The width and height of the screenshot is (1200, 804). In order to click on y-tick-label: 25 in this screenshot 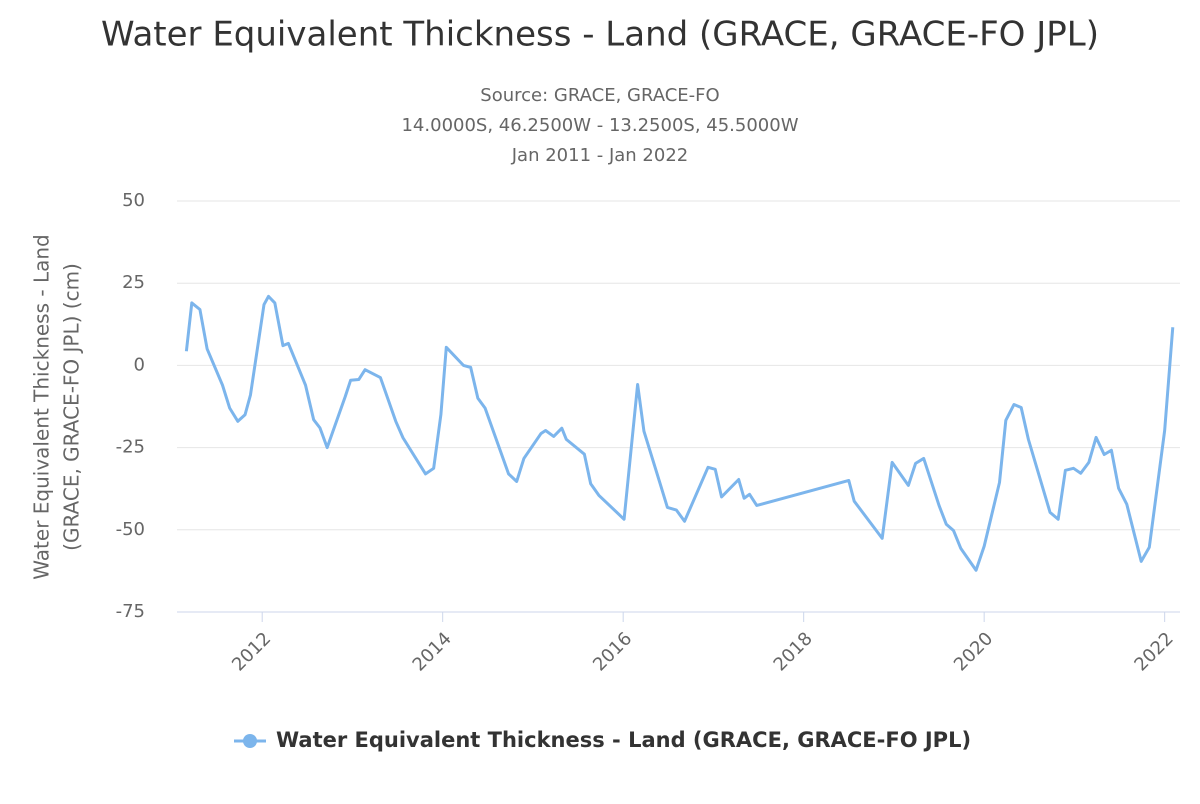, I will do `click(133, 282)`.